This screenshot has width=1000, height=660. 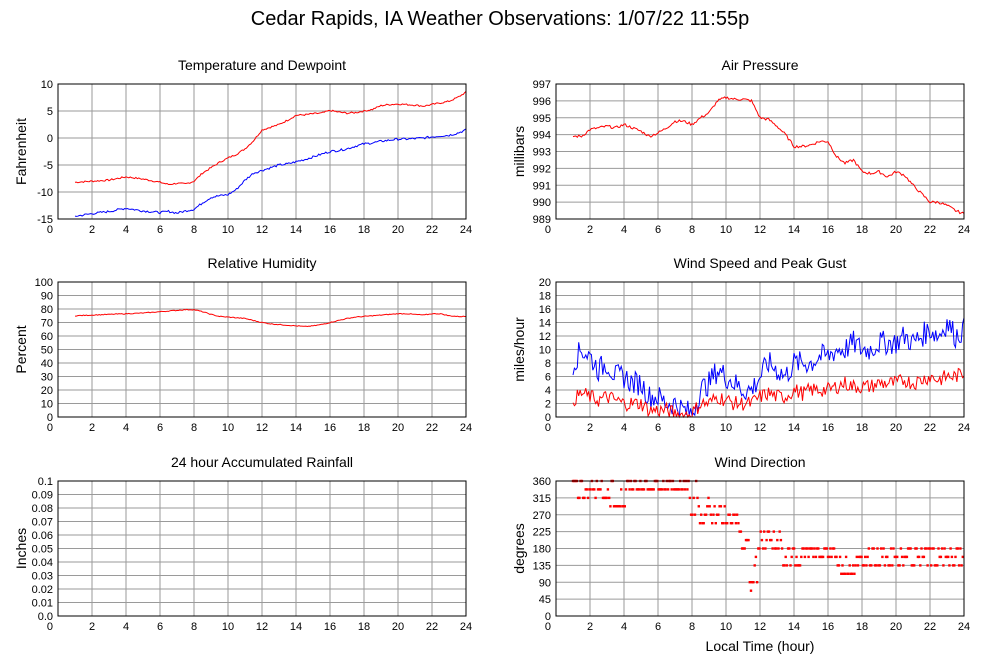 I want to click on wind-x-tick-label: 2, so click(x=590, y=428).